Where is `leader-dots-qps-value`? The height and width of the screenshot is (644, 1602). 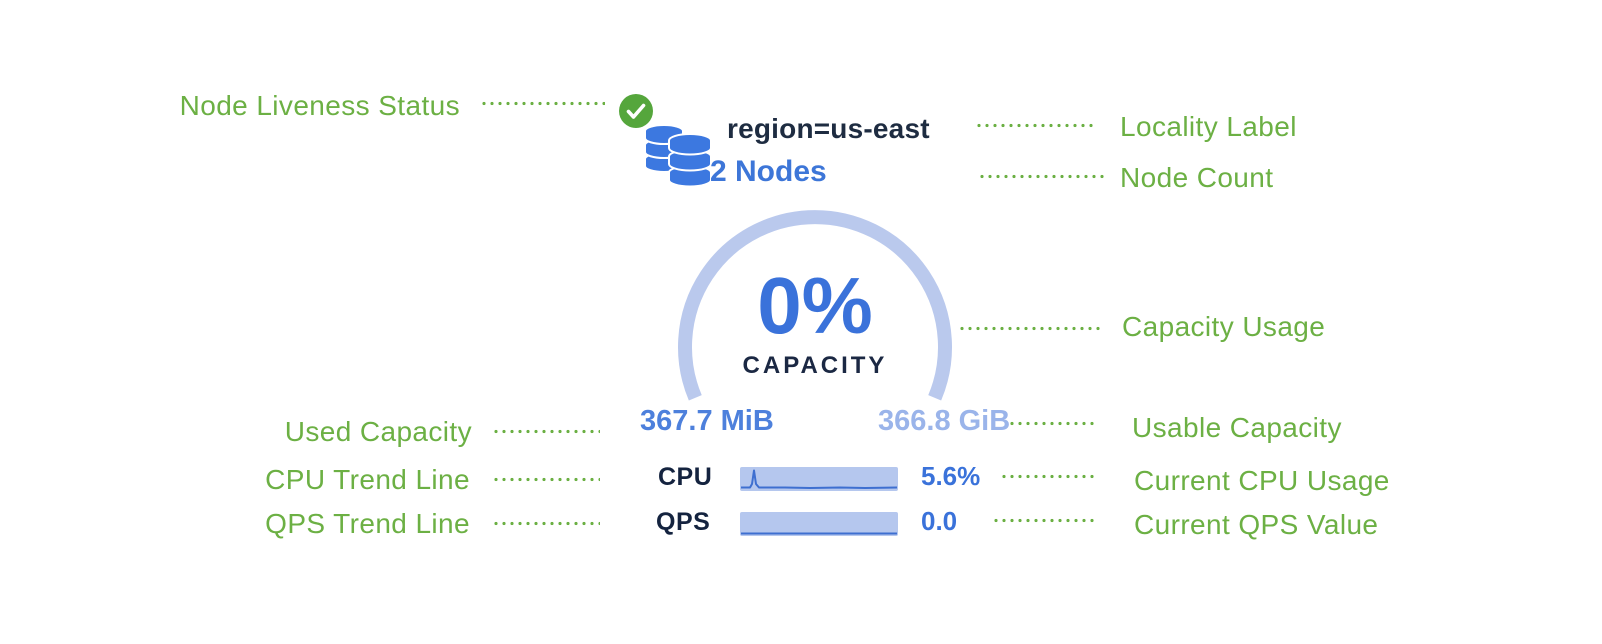
leader-dots-qps-value is located at coordinates (1043, 520).